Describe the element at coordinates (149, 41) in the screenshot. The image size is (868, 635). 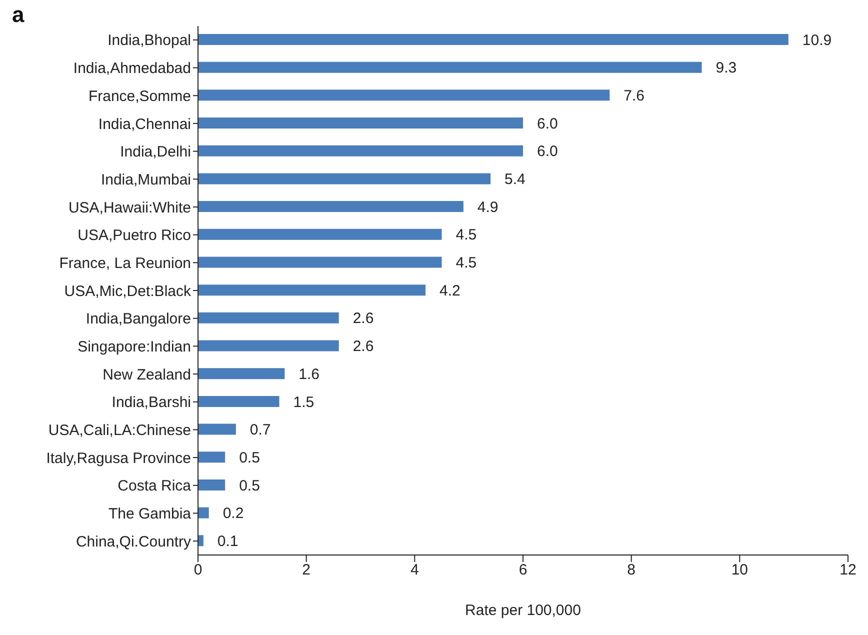
I see `y-tick-label: India,Bhopal` at that location.